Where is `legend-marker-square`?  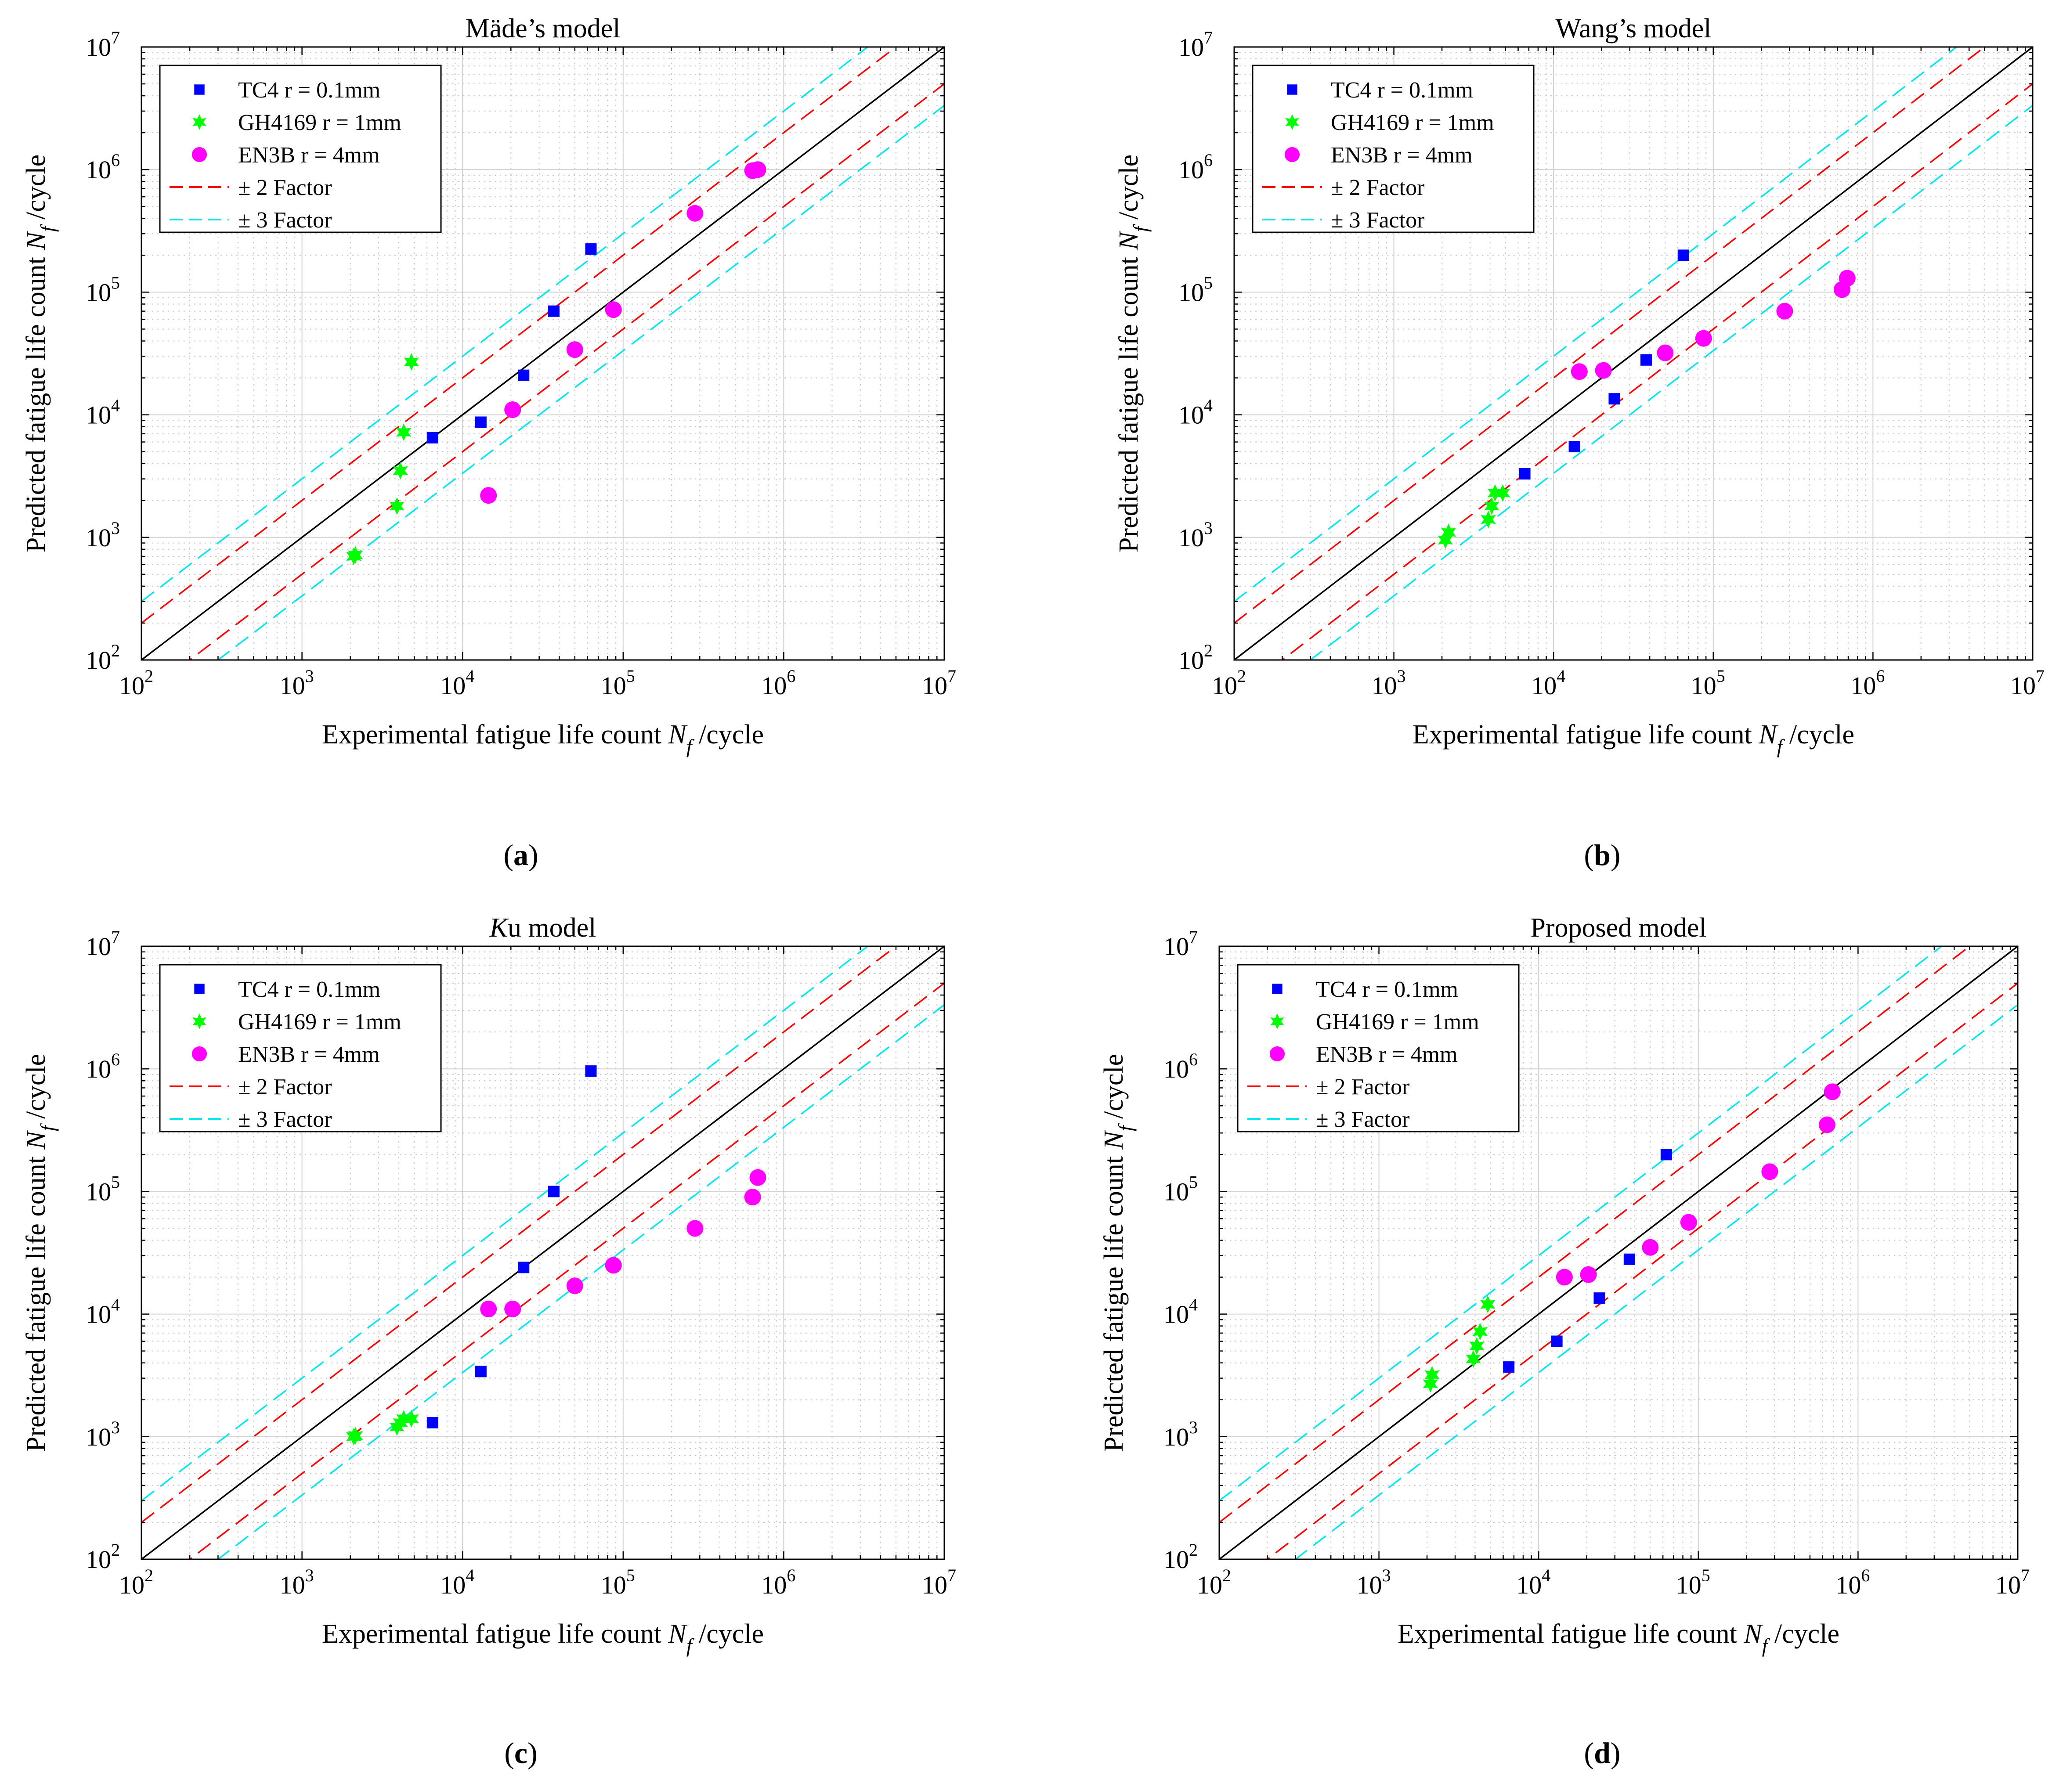 legend-marker-square is located at coordinates (1277, 989).